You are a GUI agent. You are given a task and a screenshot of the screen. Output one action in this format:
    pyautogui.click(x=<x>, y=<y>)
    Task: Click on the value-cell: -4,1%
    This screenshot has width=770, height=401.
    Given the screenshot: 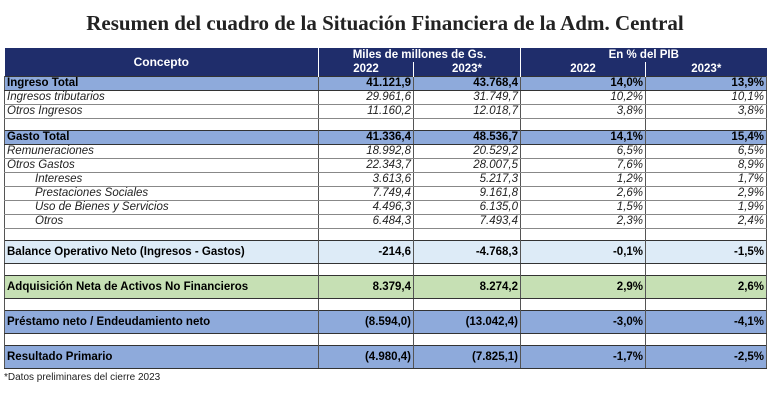 What is the action you would take?
    pyautogui.click(x=706, y=322)
    